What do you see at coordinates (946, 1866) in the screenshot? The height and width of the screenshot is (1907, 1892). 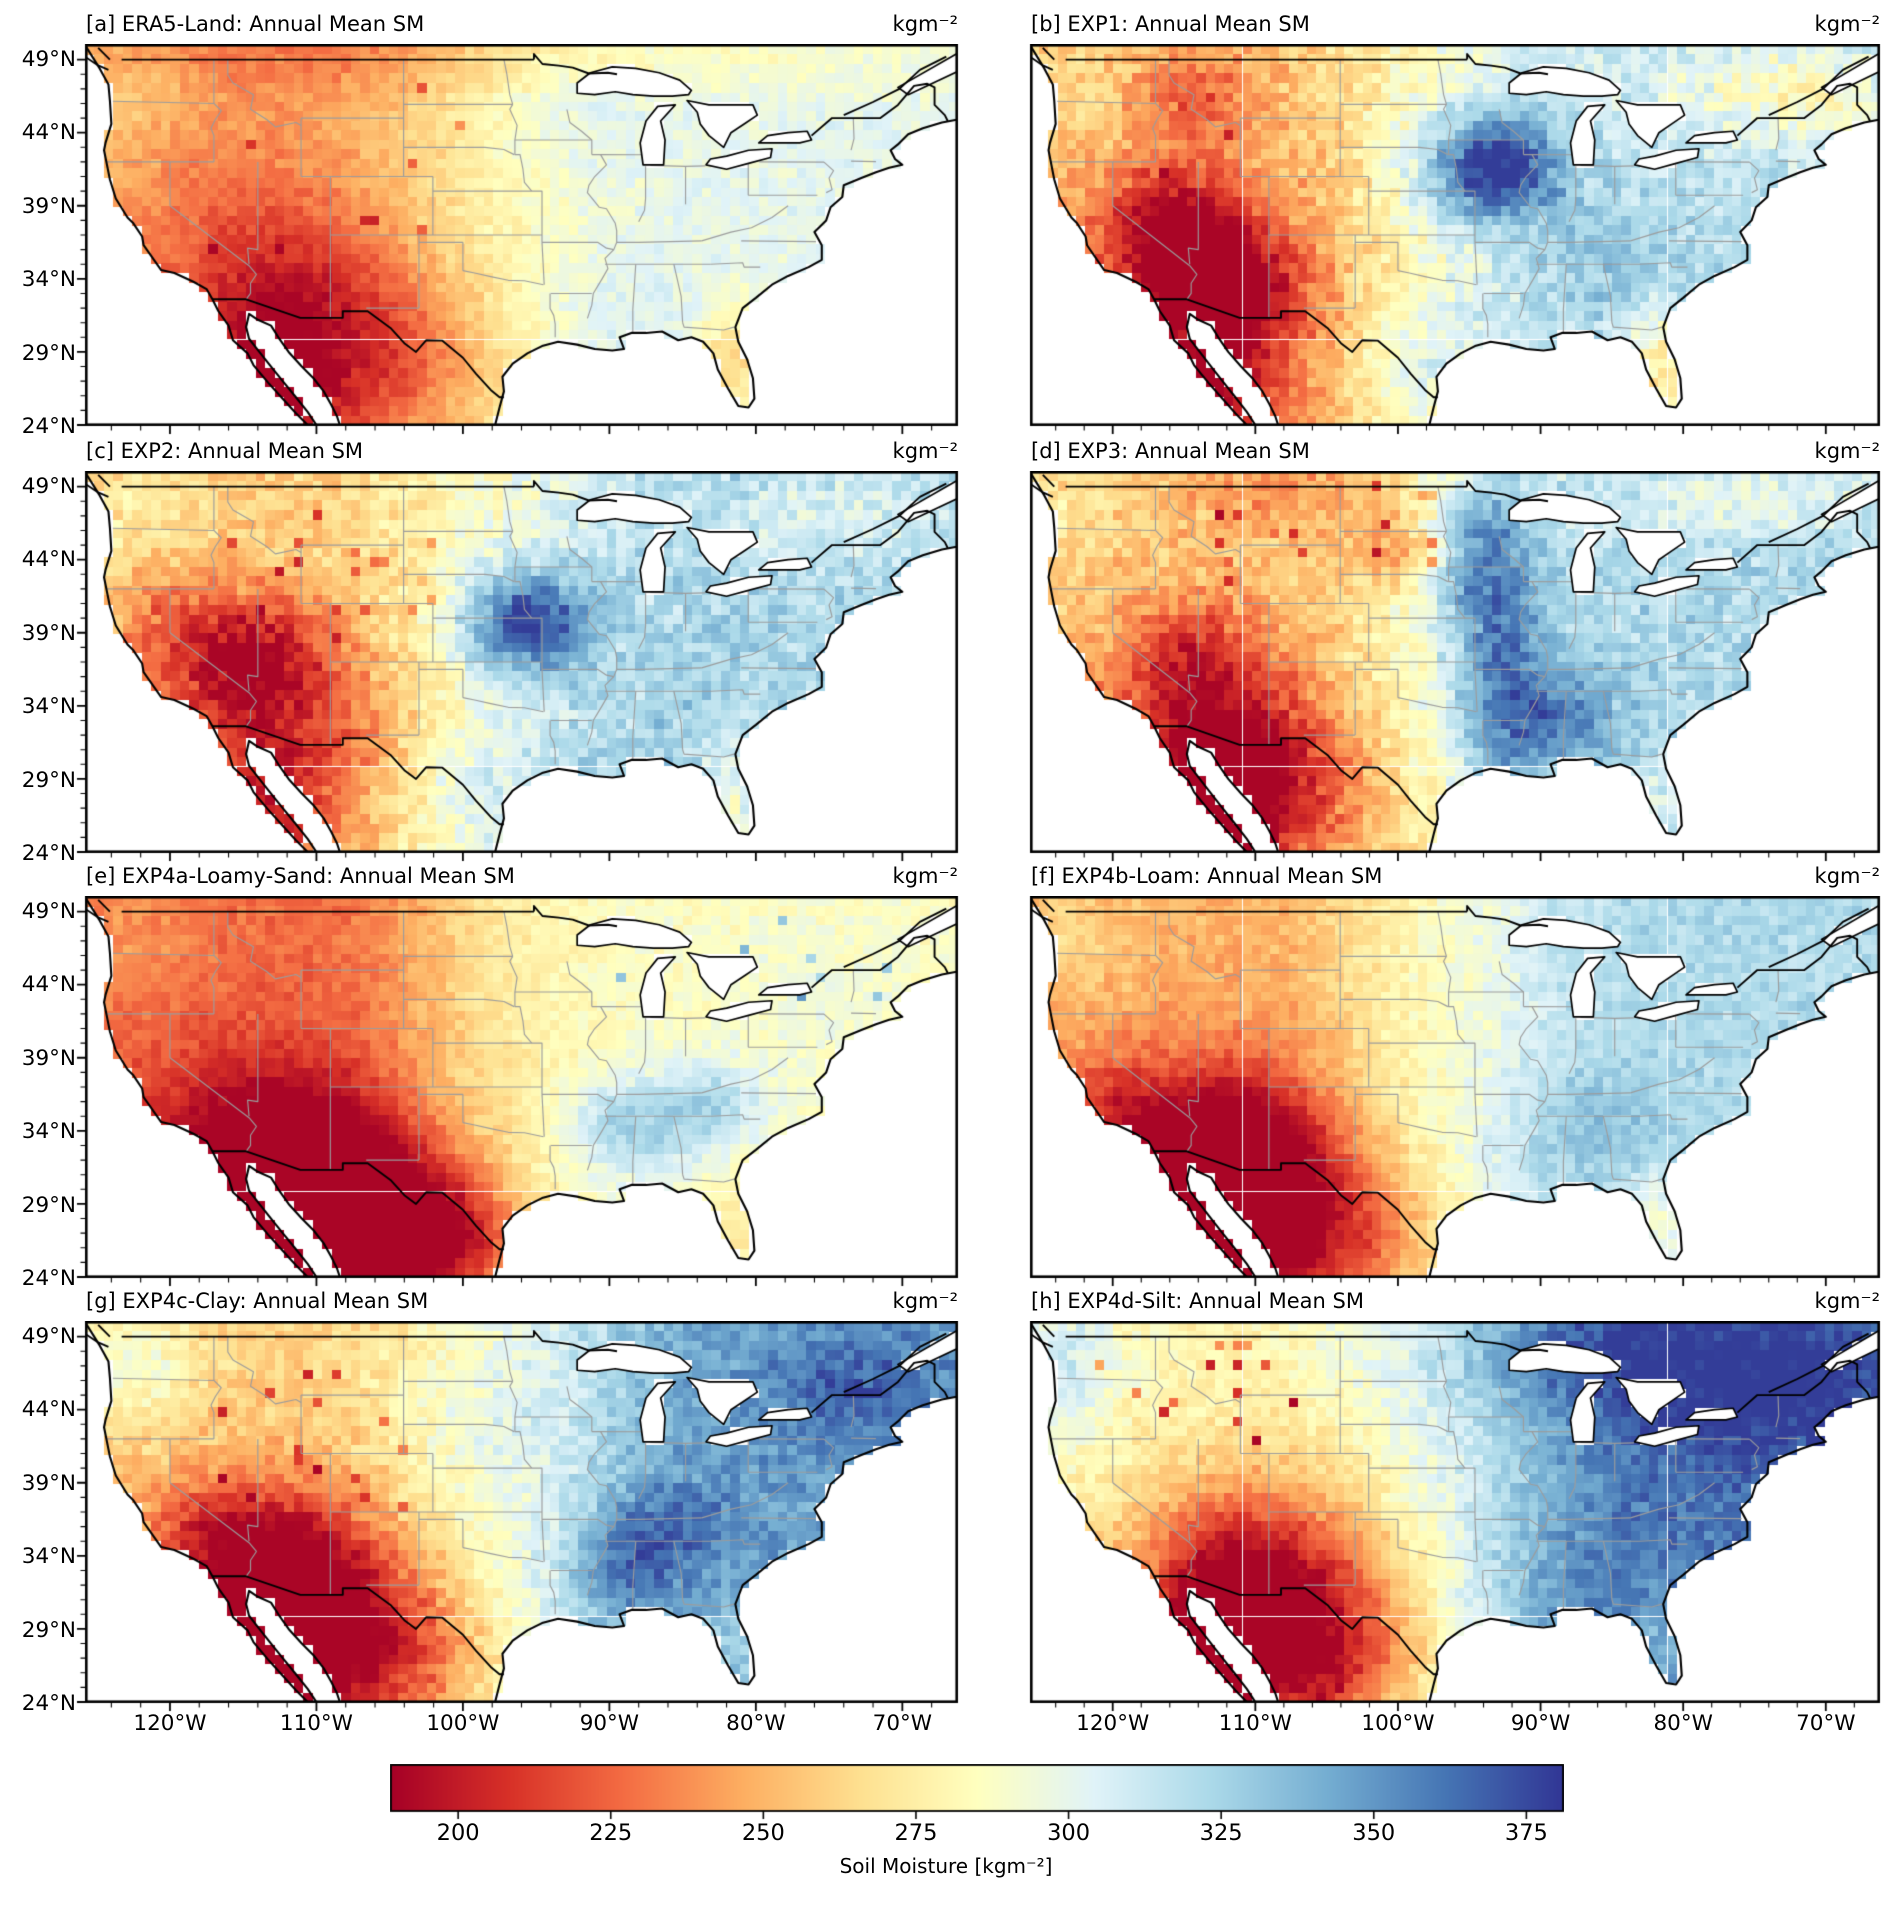 I see `colorbar-label: Soil Moisture [kgm⁻²]` at bounding box center [946, 1866].